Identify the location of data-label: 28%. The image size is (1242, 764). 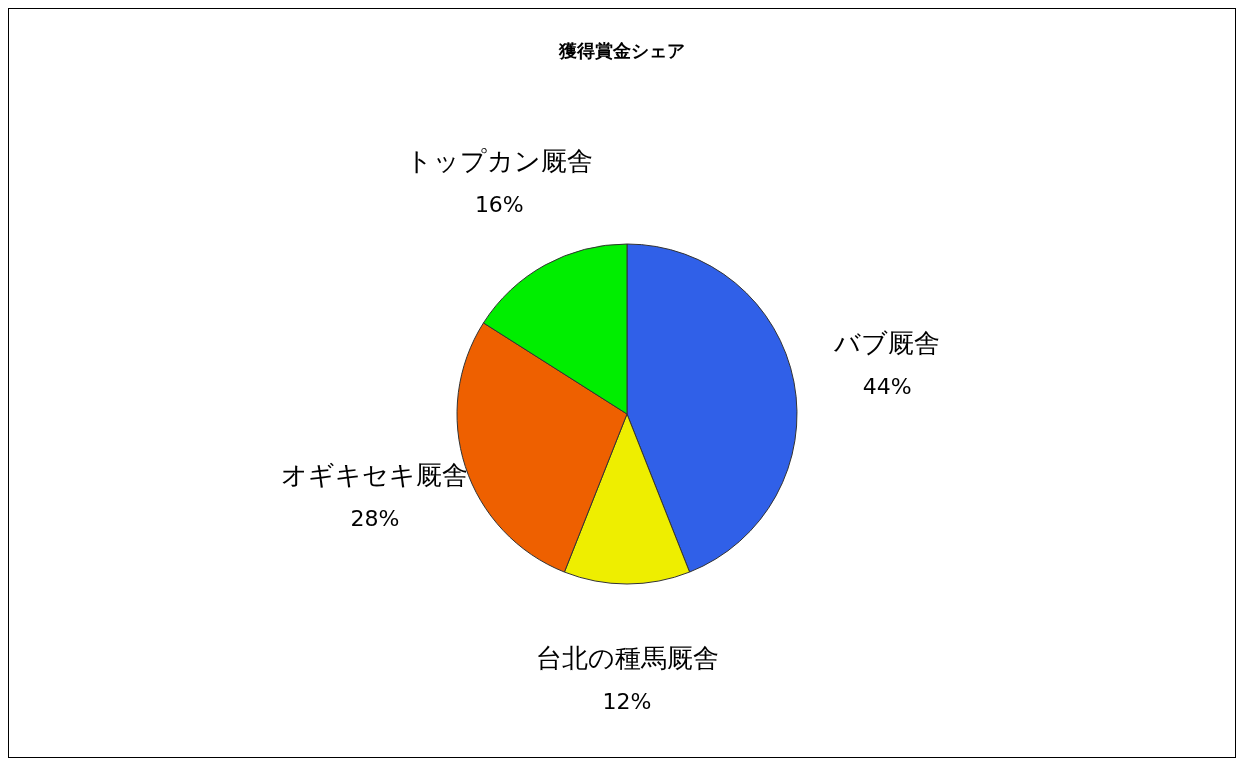
(375, 518).